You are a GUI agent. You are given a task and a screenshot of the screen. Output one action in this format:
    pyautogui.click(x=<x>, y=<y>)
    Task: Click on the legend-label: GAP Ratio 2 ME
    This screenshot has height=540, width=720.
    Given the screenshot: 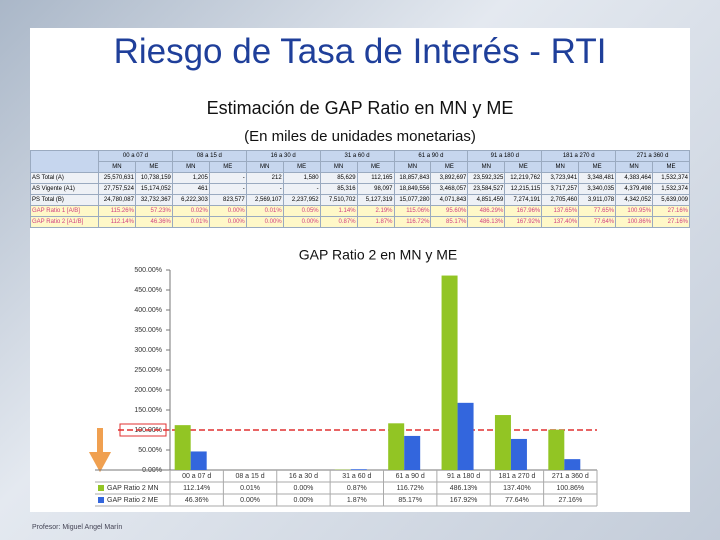 What is the action you would take?
    pyautogui.click(x=133, y=500)
    